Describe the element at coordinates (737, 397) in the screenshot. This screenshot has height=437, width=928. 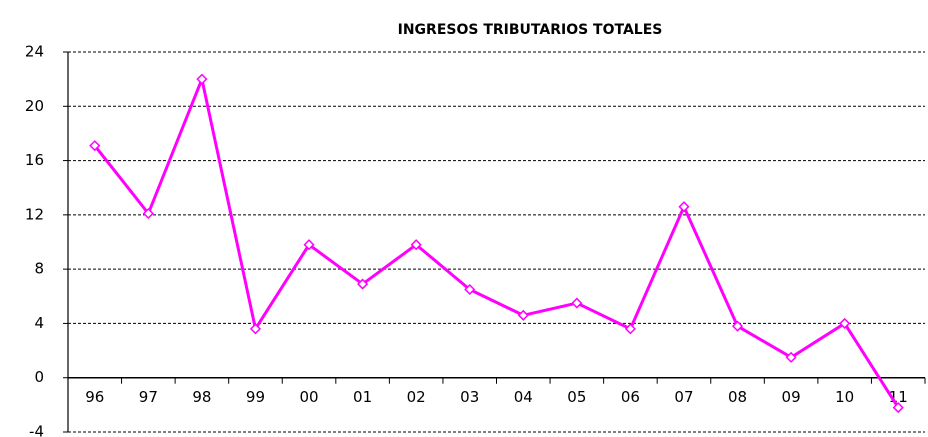
I see `x-tick-label: 08` at that location.